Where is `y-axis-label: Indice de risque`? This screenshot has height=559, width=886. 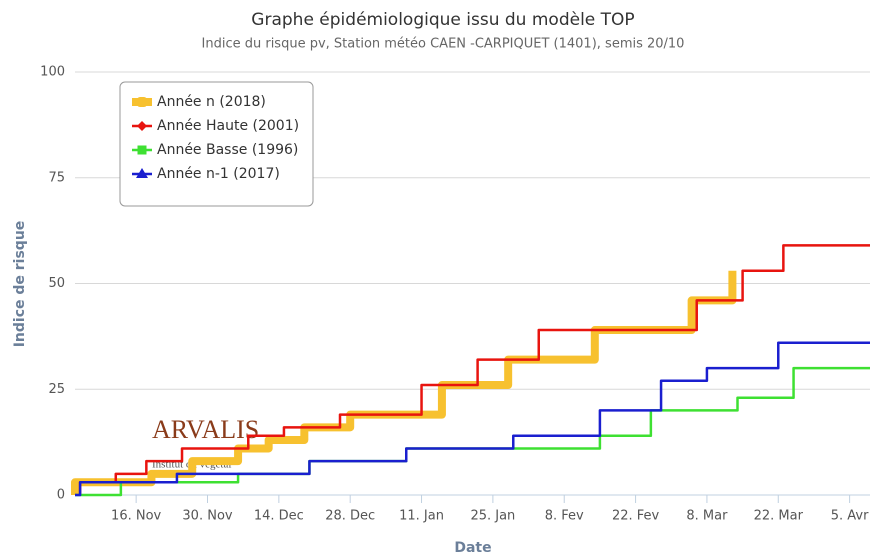 y-axis-label: Indice de risque is located at coordinates (20, 284).